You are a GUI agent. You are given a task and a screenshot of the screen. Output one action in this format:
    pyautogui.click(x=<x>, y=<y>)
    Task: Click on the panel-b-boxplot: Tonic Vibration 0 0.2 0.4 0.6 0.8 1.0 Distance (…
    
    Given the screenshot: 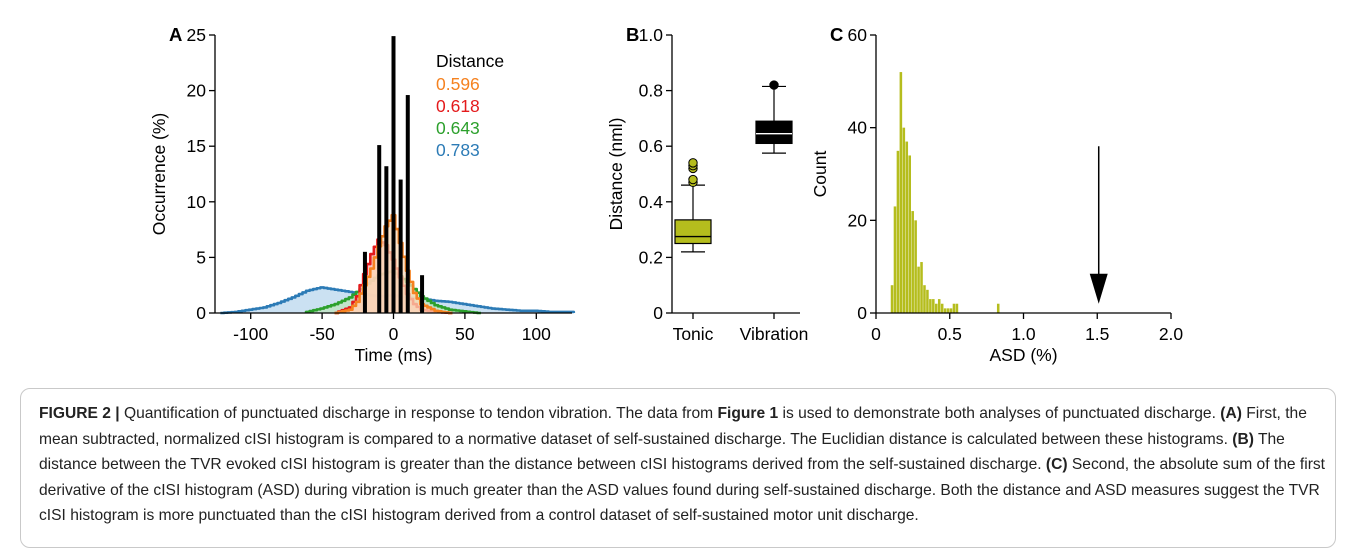 What is the action you would take?
    pyautogui.click(x=707, y=184)
    